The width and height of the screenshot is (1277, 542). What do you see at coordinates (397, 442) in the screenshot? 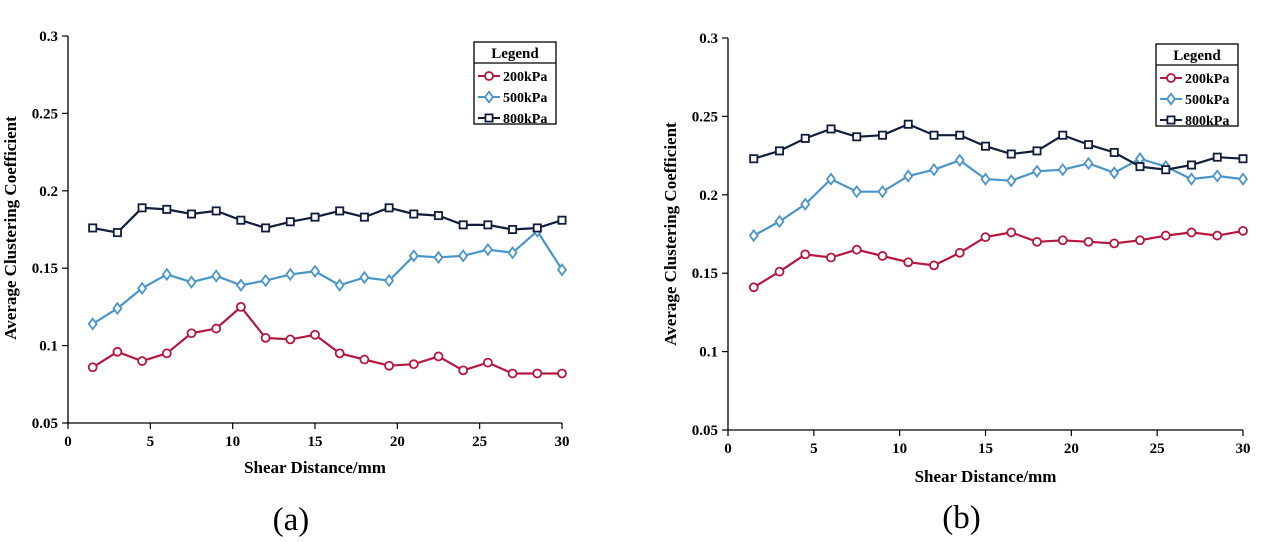
I see `x-tick-label: 20` at bounding box center [397, 442].